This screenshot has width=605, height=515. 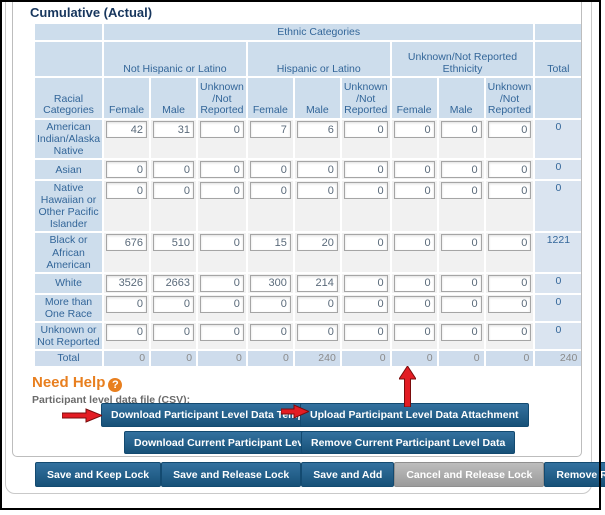 What do you see at coordinates (558, 170) in the screenshot?
I see `row-total-value: 0` at bounding box center [558, 170].